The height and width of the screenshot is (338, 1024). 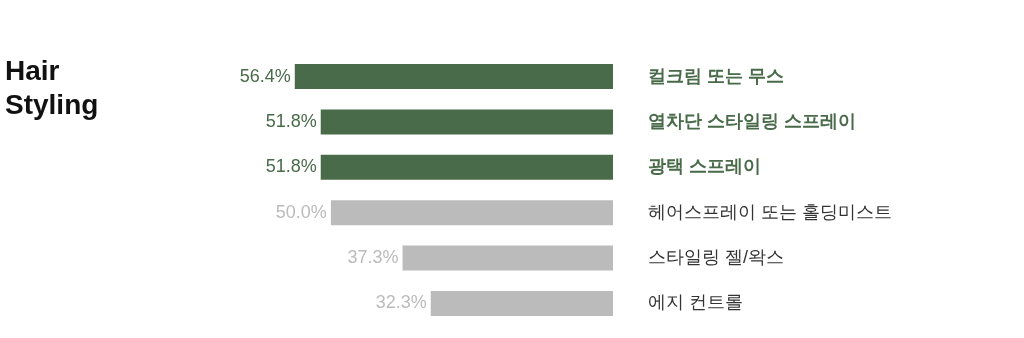 I want to click on data-label: 50.0%, so click(x=301, y=211).